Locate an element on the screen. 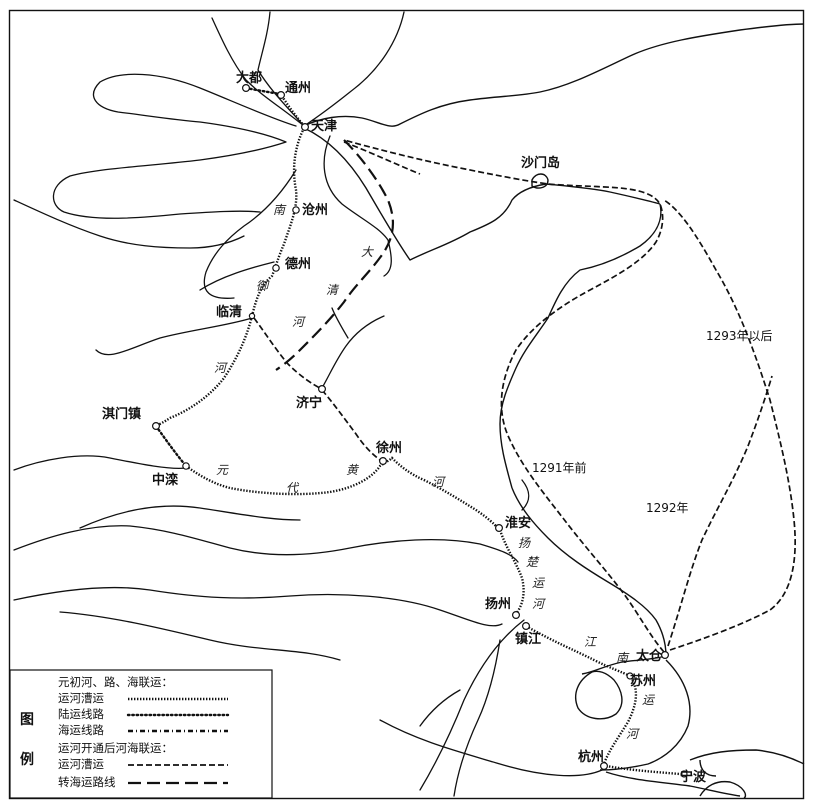 The height and width of the screenshot is (810, 813). city-dot-zhenjiang is located at coordinates (525, 625).